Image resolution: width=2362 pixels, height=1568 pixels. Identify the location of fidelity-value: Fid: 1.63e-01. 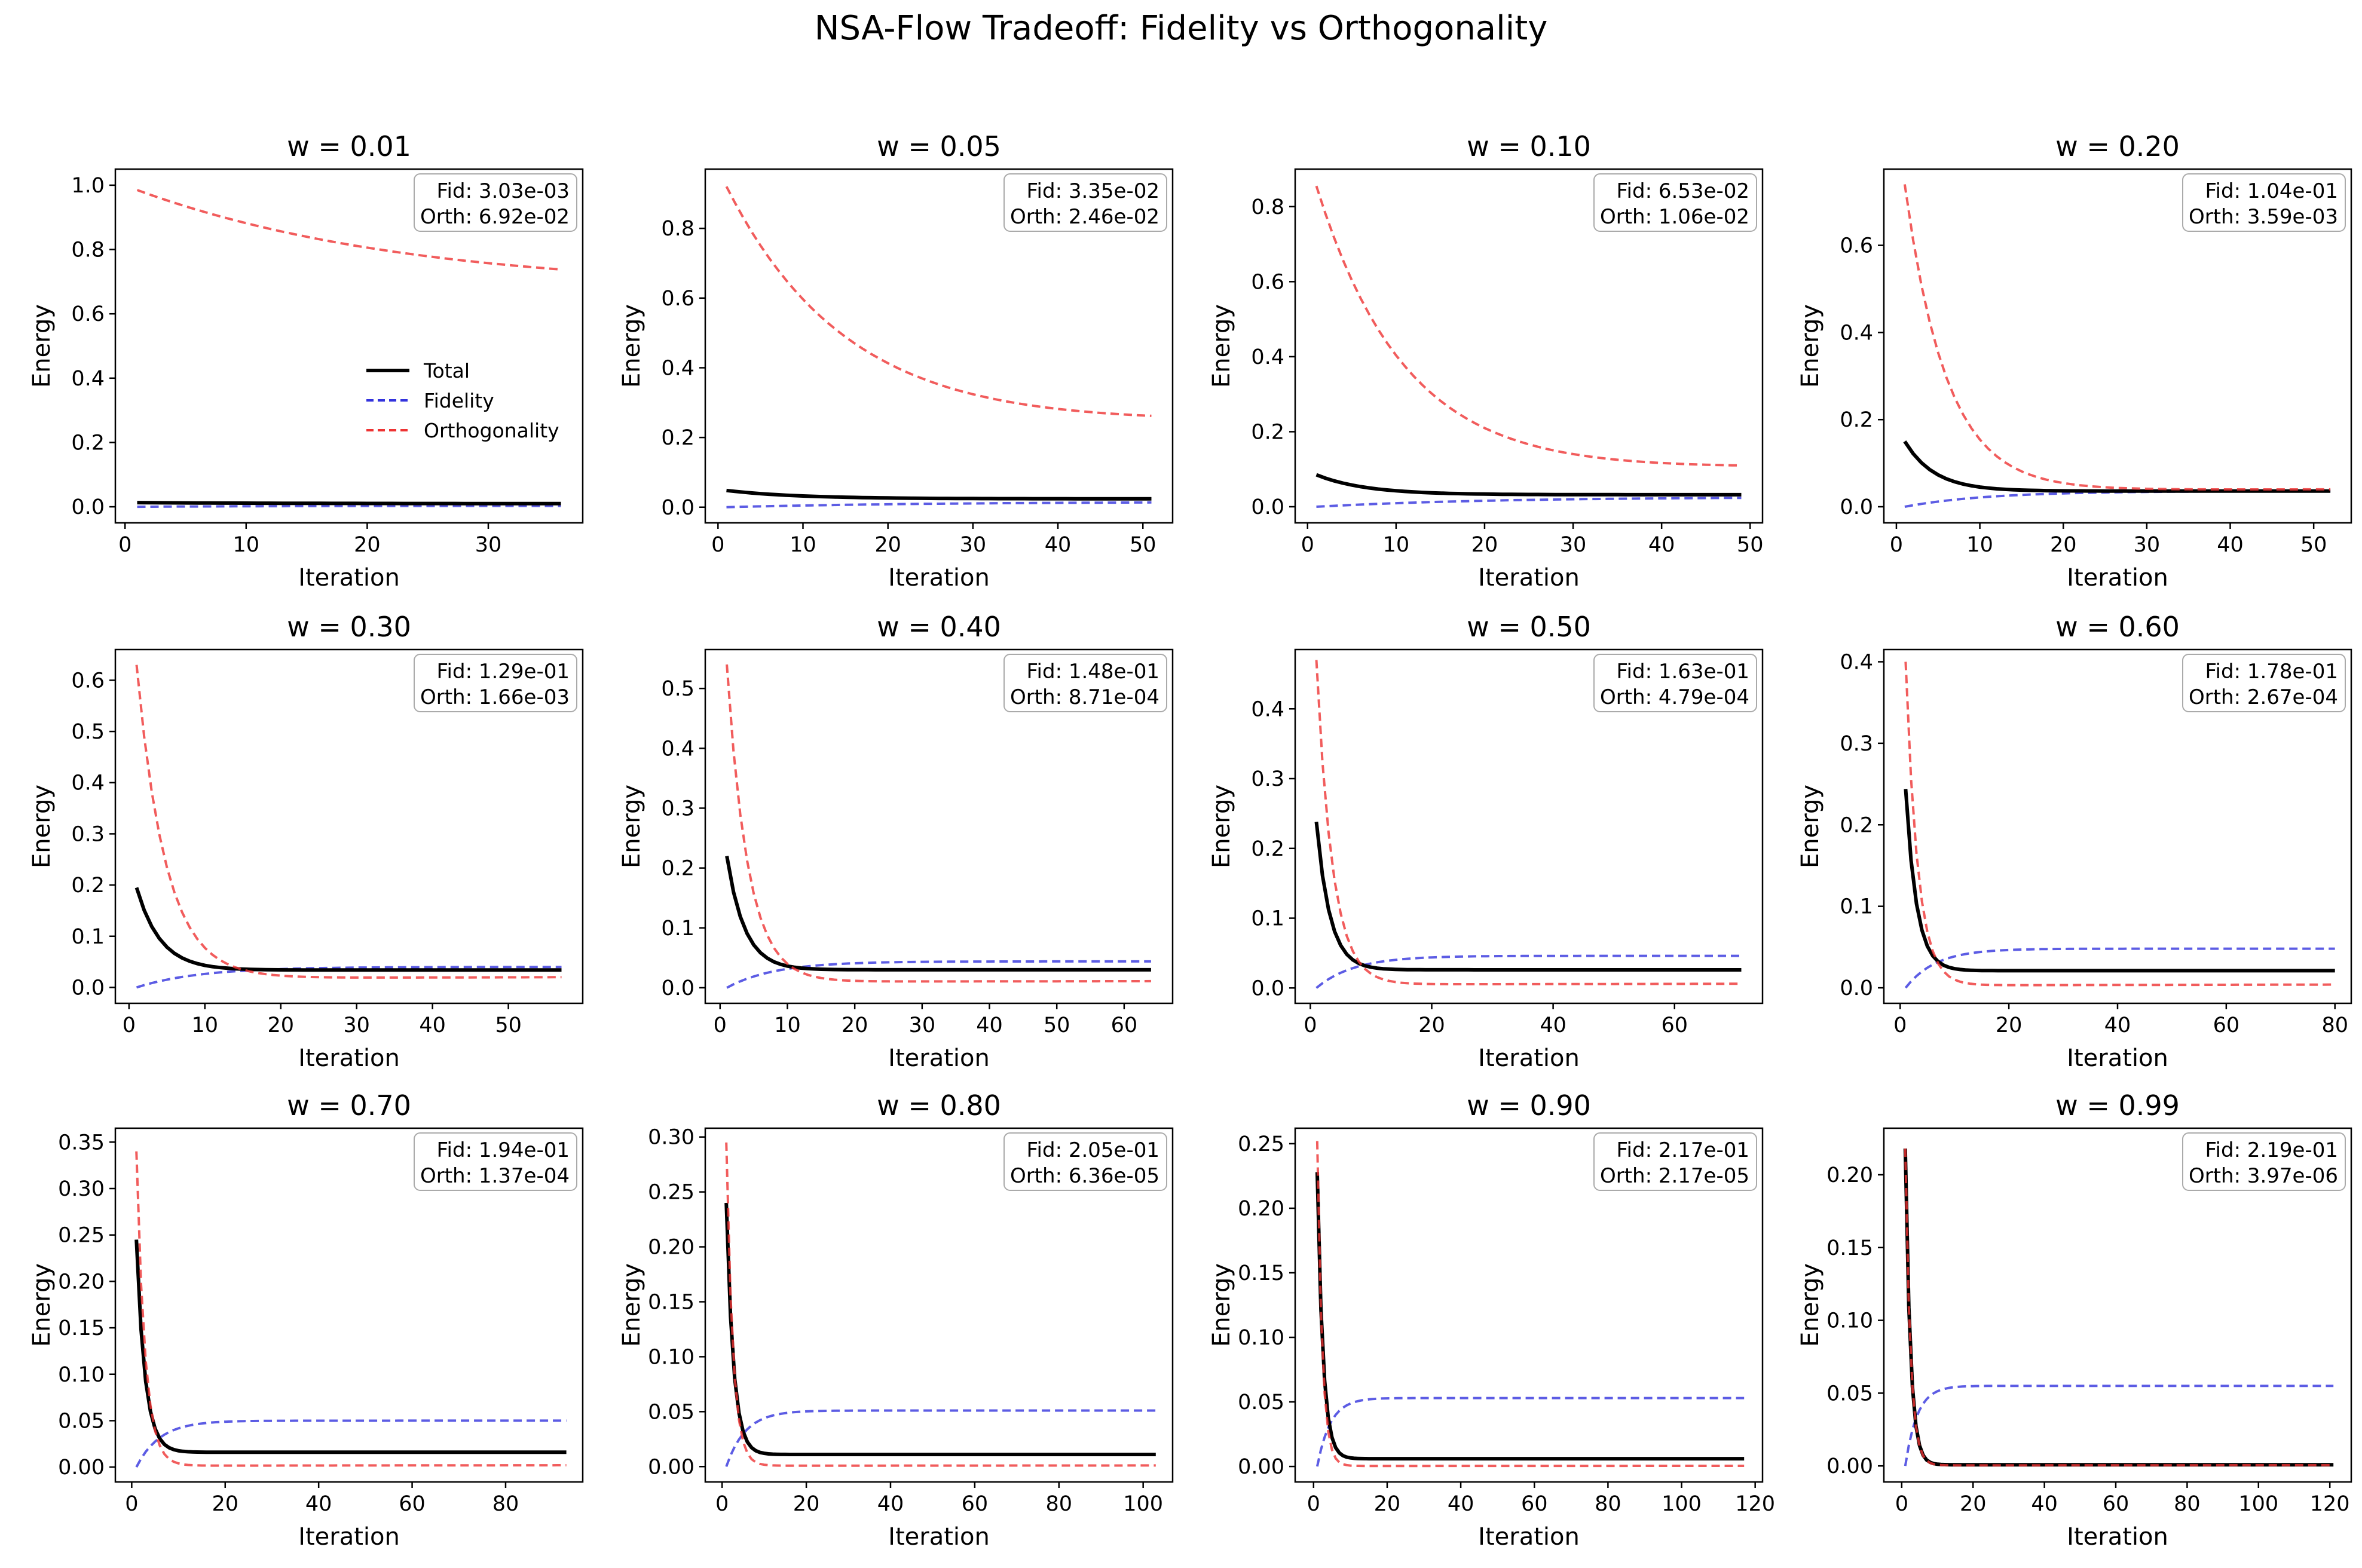
(1683, 672).